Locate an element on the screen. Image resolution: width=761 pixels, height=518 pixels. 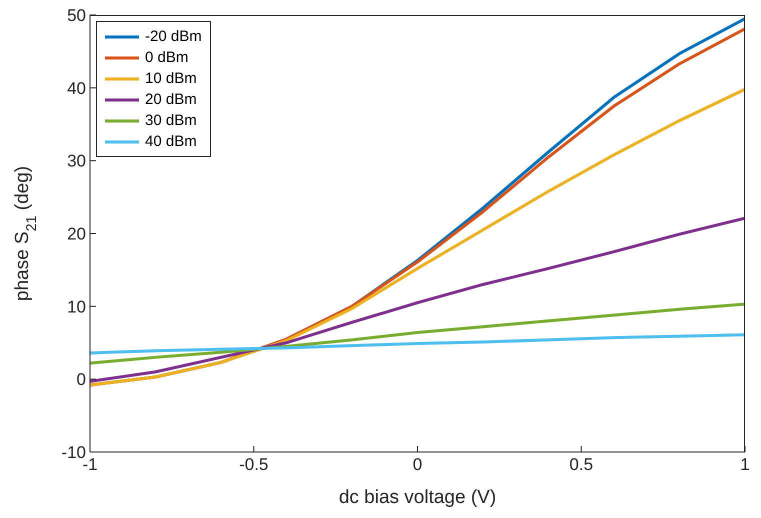
legend-label: -20 dBm is located at coordinates (173, 36).